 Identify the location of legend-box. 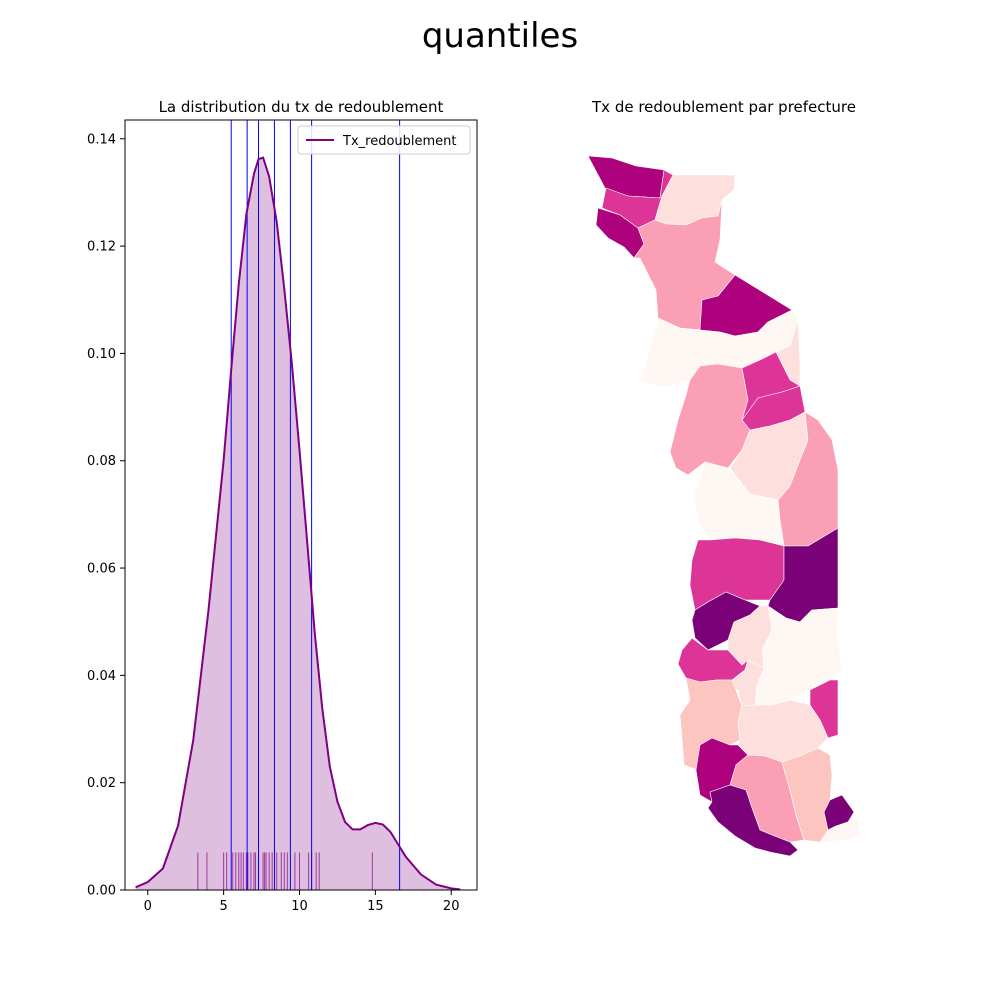
(384, 140).